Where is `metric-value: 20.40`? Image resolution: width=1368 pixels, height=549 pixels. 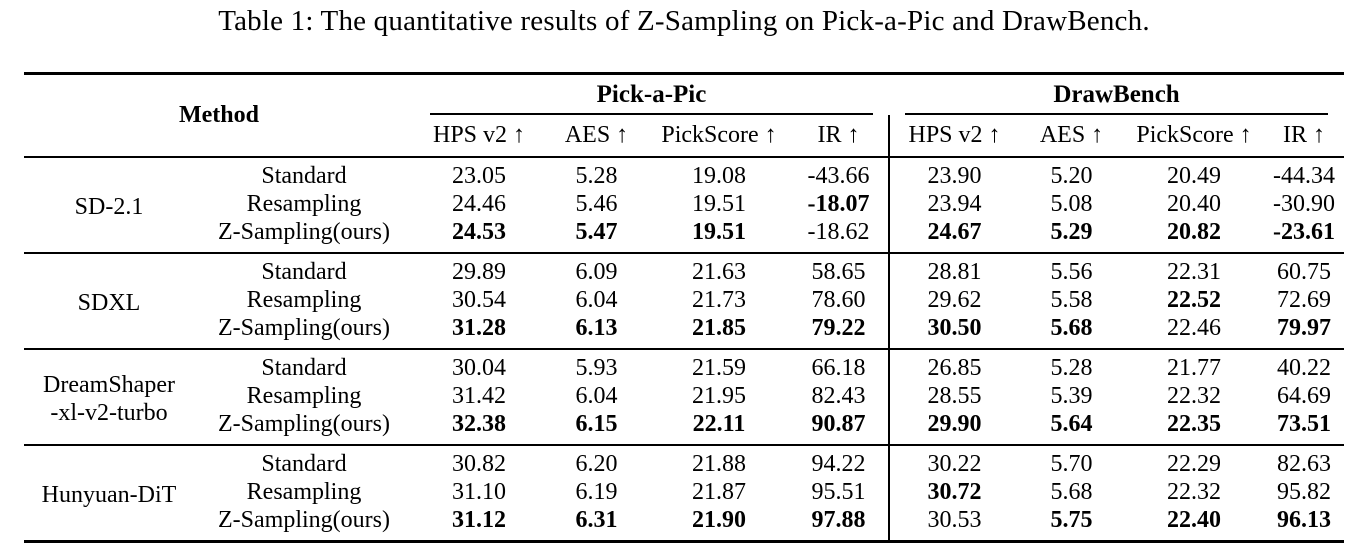 metric-value: 20.40 is located at coordinates (1194, 204).